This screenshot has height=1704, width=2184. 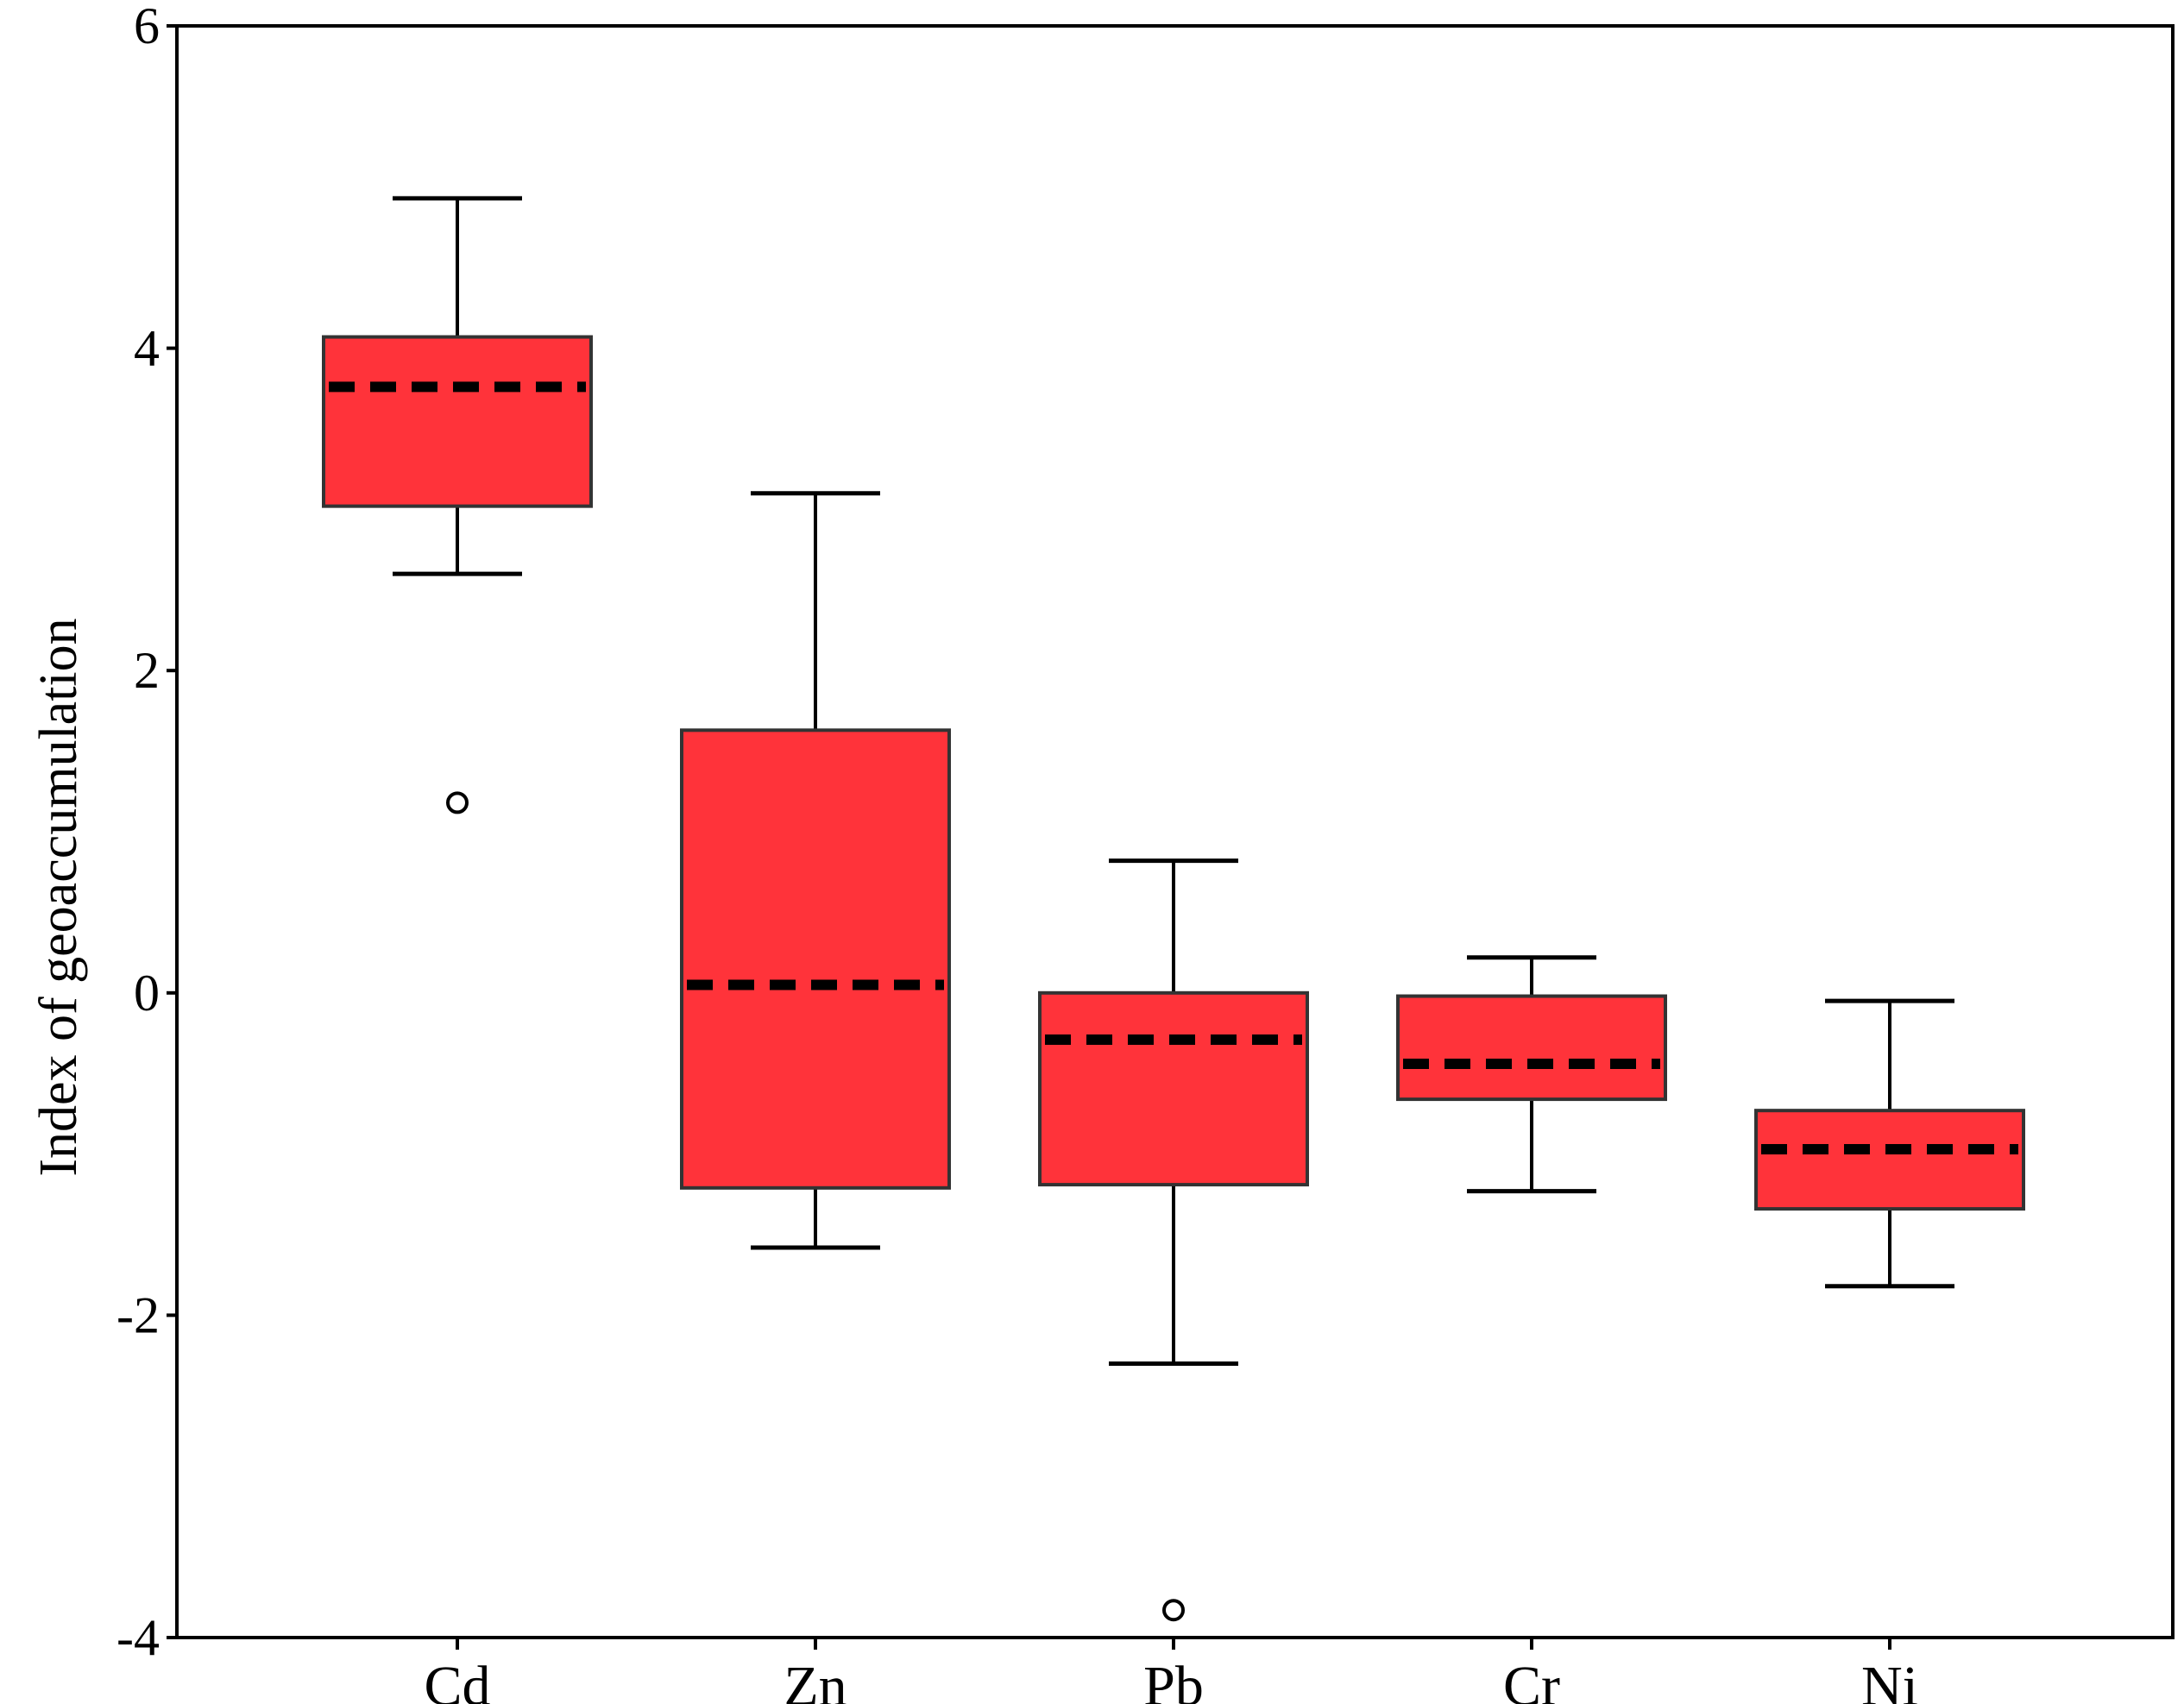 I want to click on box-ni, so click(x=1890, y=1143).